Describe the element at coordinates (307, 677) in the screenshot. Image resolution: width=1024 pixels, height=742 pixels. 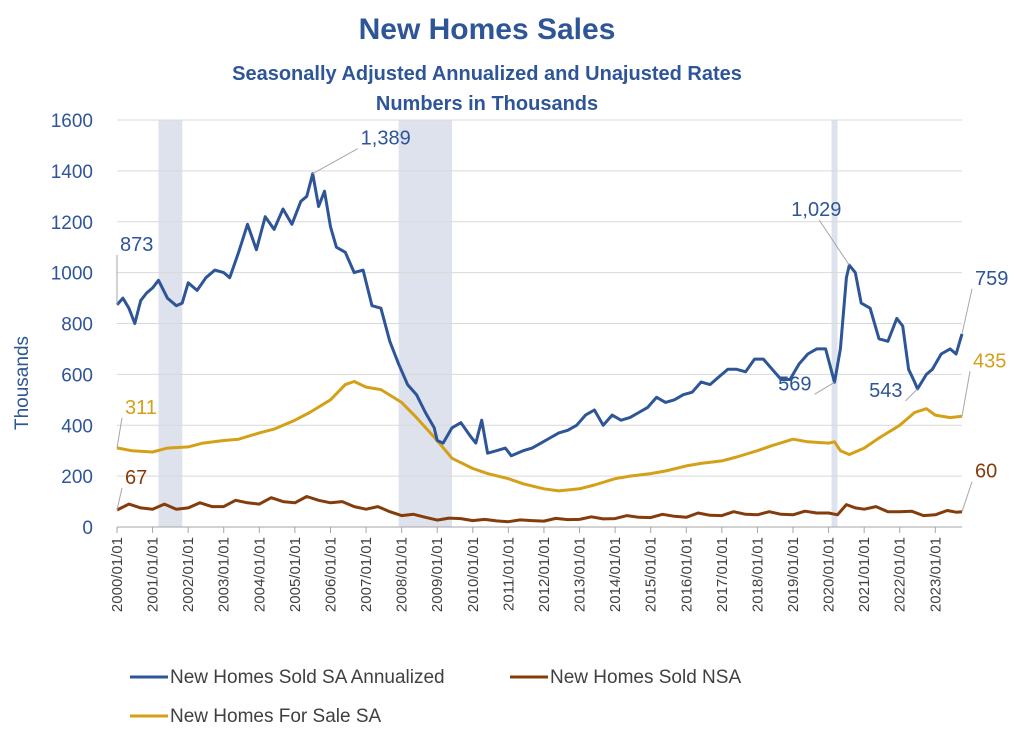
I see `legend-label-0: New Homes Sold SA Annualized` at that location.